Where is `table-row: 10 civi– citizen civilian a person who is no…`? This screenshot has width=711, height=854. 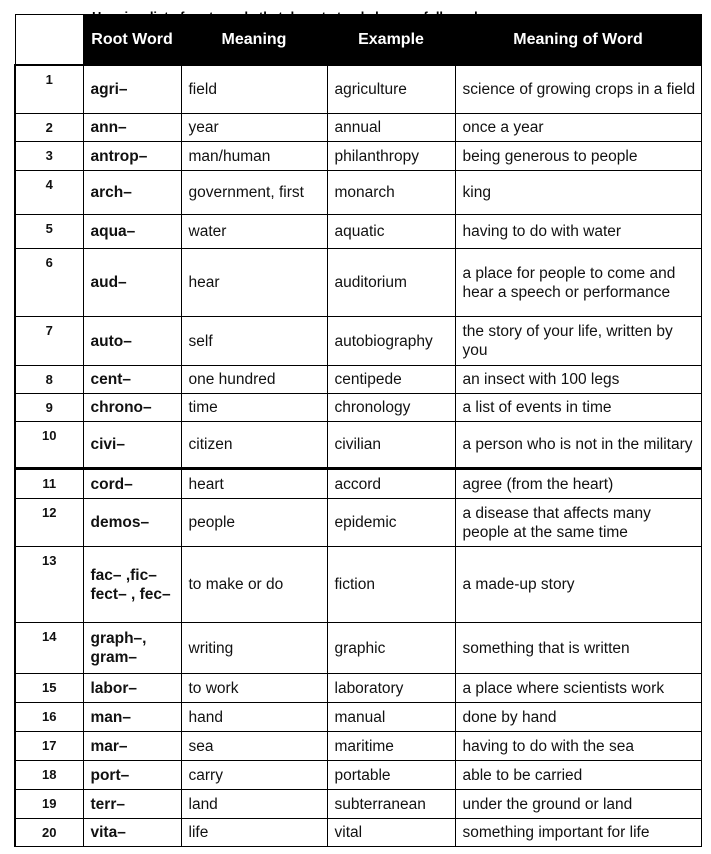 table-row: 10 civi– citizen civilian a person who is no… is located at coordinates (358, 445).